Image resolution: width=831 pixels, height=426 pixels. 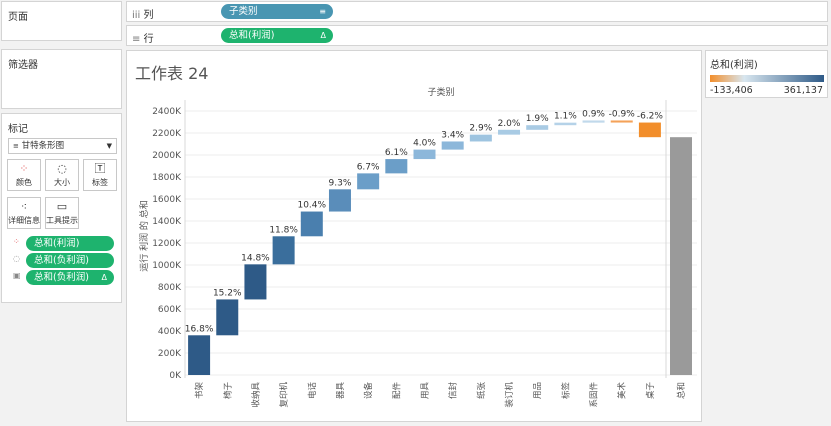 I want to click on detail-button: ⁖ 详细信息, so click(x=24, y=213).